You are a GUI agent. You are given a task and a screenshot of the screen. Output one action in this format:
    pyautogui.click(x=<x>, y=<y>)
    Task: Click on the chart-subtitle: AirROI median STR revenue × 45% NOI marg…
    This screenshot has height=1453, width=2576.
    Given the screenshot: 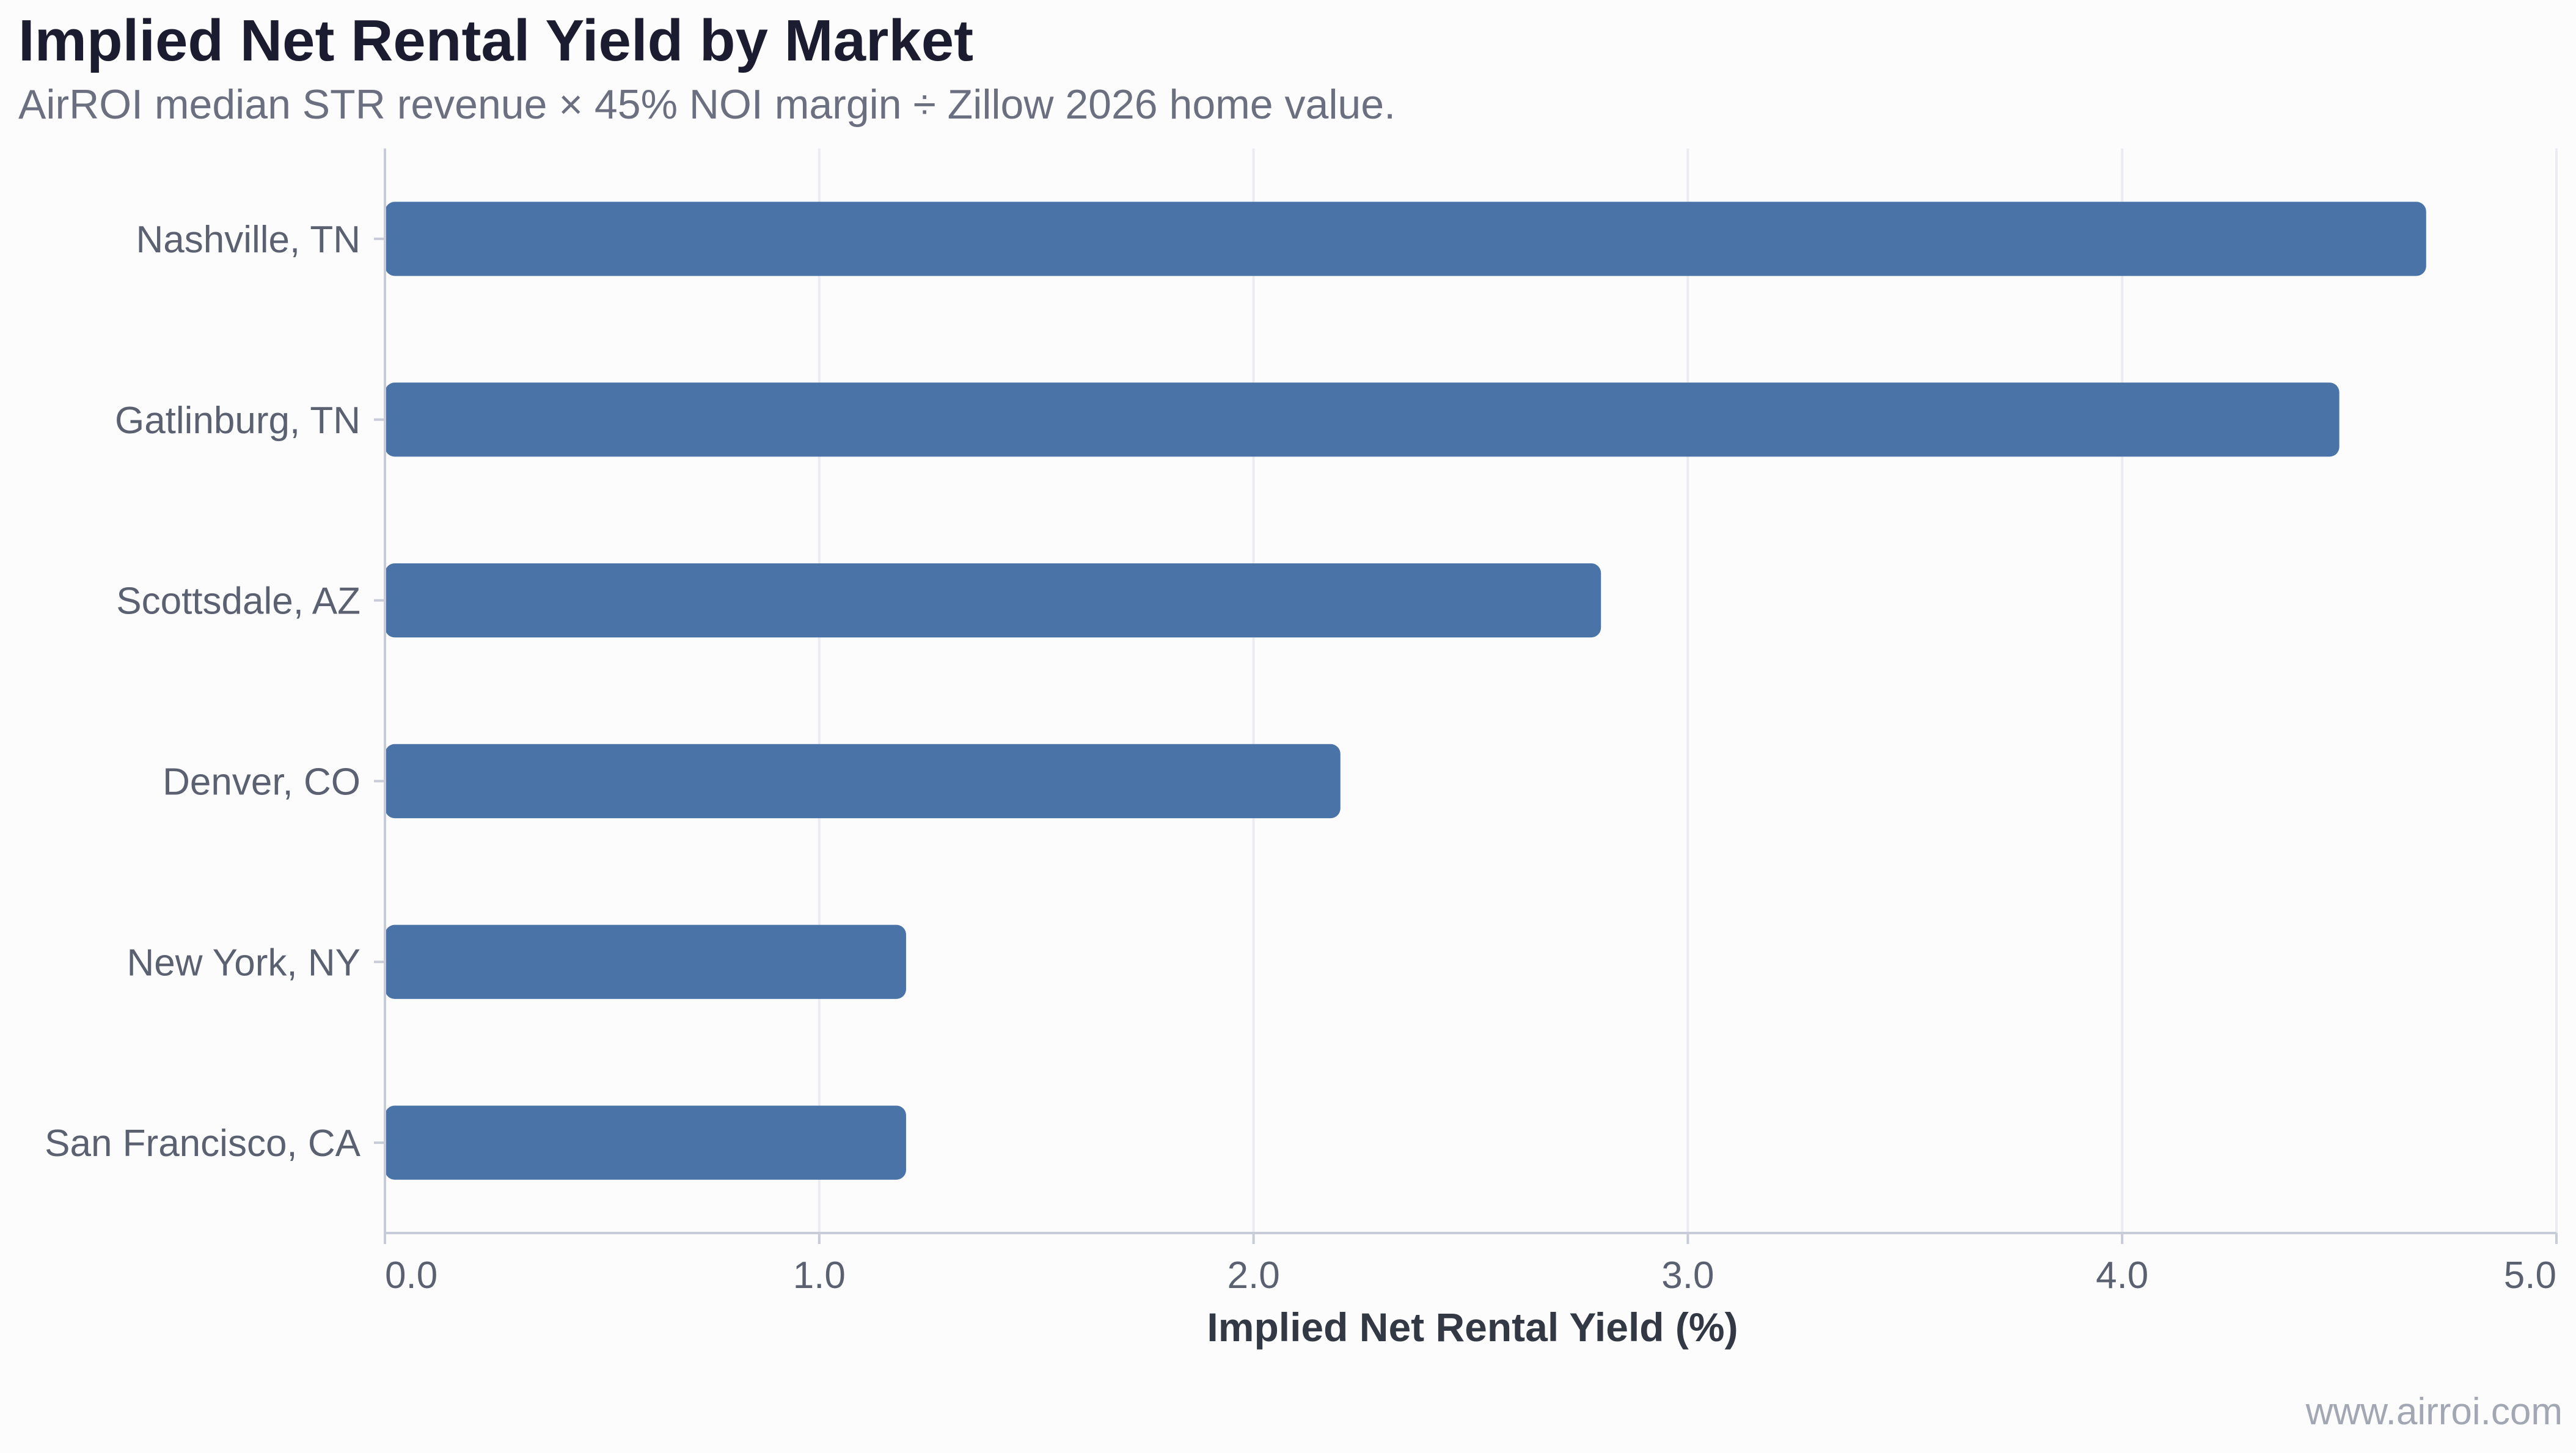 What is the action you would take?
    pyautogui.click(x=707, y=104)
    